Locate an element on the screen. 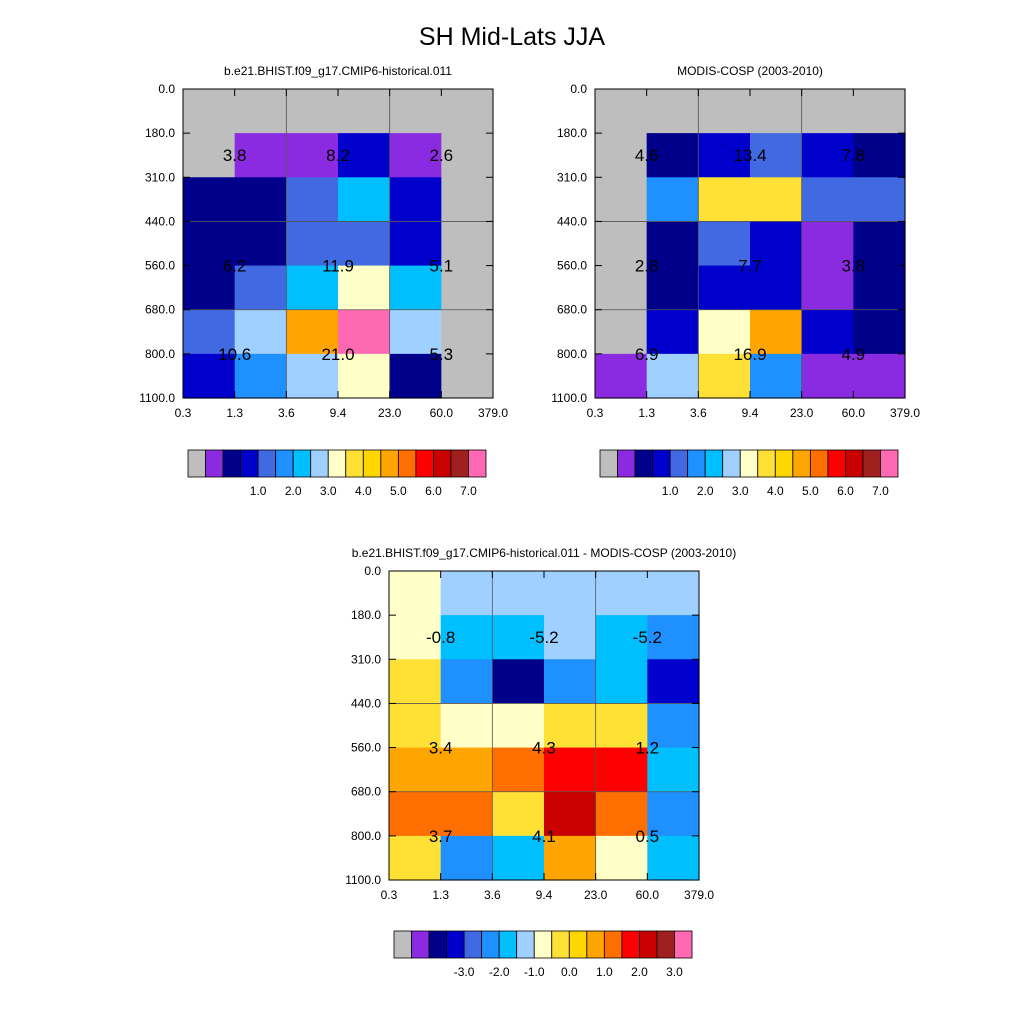 The width and height of the screenshot is (1024, 1024). cell-value-label: 5.1 is located at coordinates (442, 266).